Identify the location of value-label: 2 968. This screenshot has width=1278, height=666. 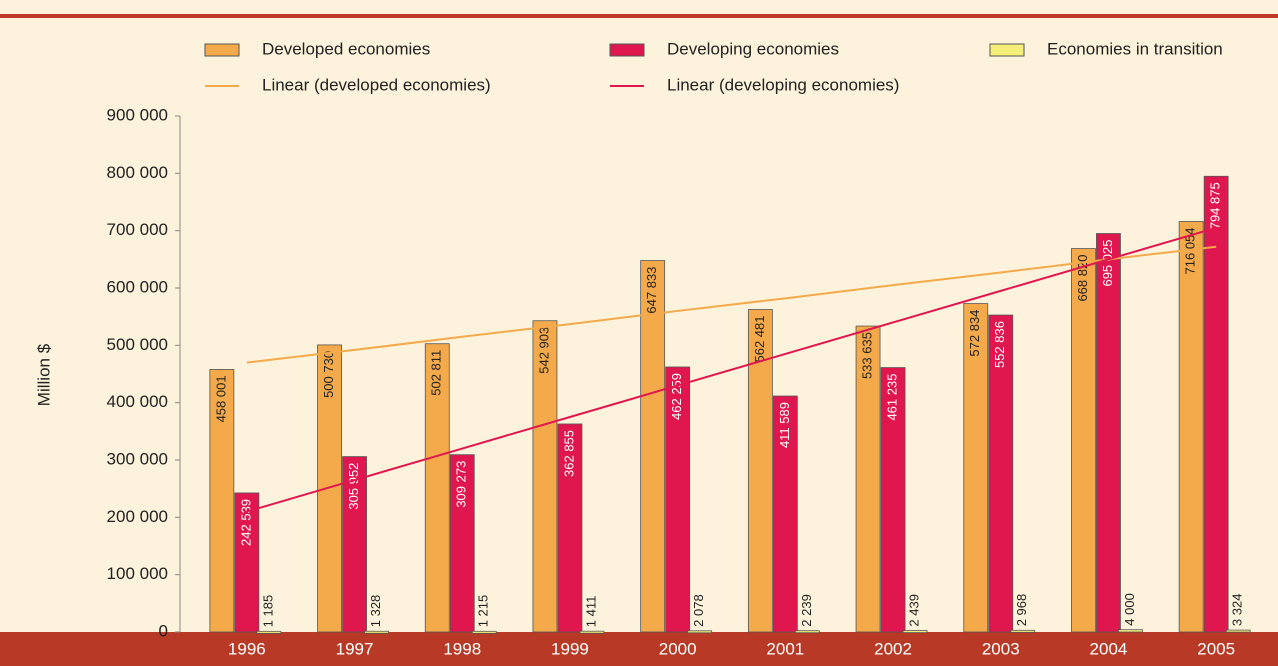
(1021, 610).